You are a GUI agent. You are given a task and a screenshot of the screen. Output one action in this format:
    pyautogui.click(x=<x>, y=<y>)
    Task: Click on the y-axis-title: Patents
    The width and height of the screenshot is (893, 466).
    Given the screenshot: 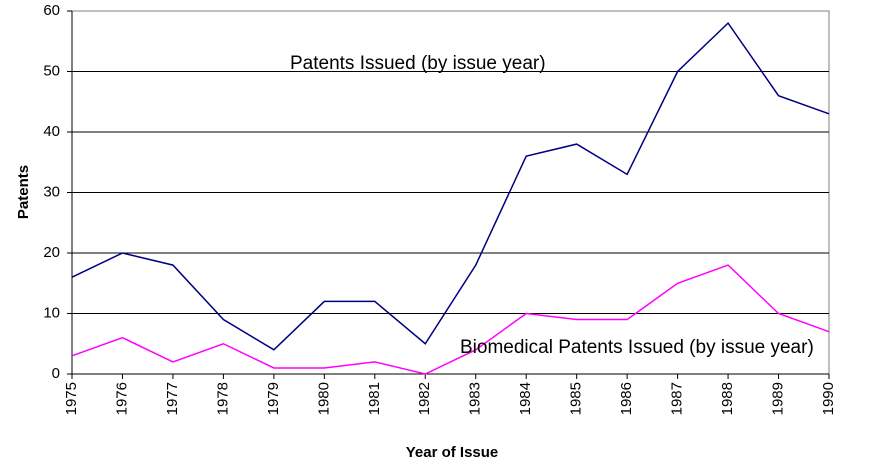 What is the action you would take?
    pyautogui.click(x=23, y=192)
    